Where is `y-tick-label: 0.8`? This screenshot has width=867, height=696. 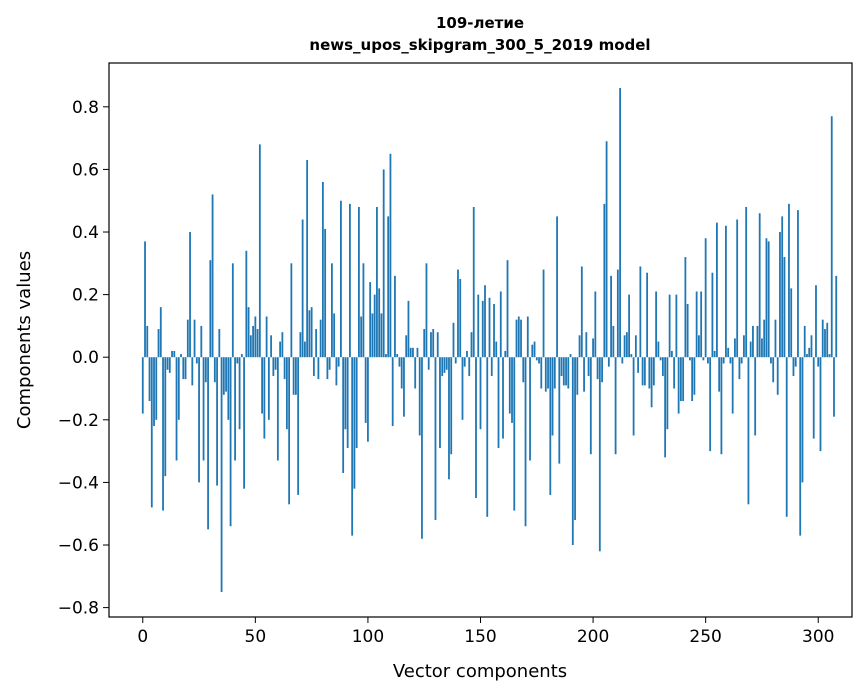
y-tick-label: 0.8 is located at coordinates (85, 108).